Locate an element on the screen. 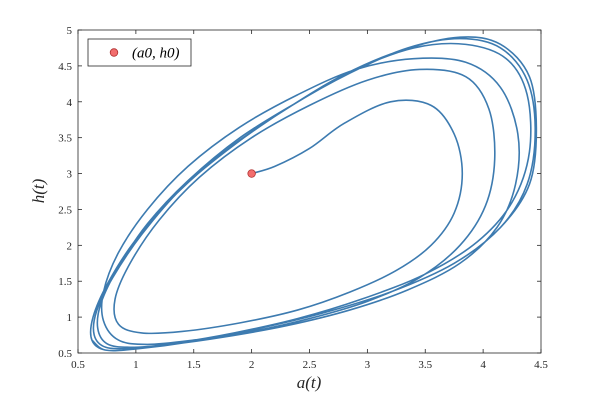 The image size is (599, 400). legend-label: (a0, h0) is located at coordinates (156, 54).